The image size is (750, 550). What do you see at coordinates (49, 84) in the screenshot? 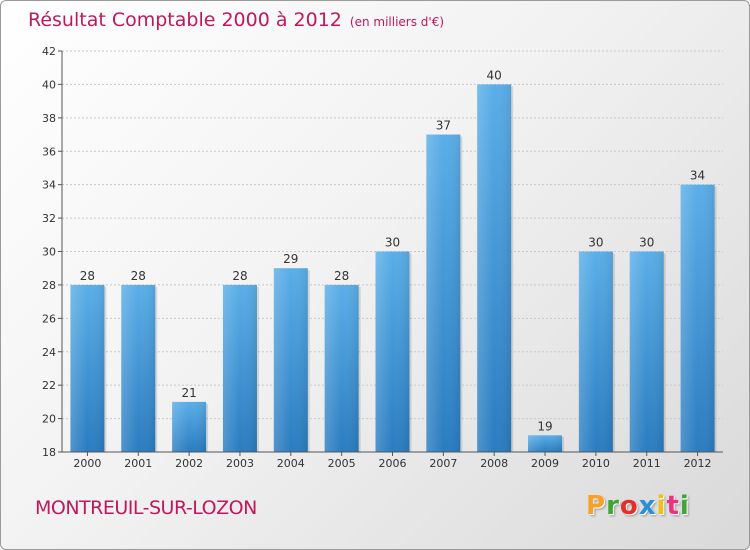
I see `y-tick-label: 40` at bounding box center [49, 84].